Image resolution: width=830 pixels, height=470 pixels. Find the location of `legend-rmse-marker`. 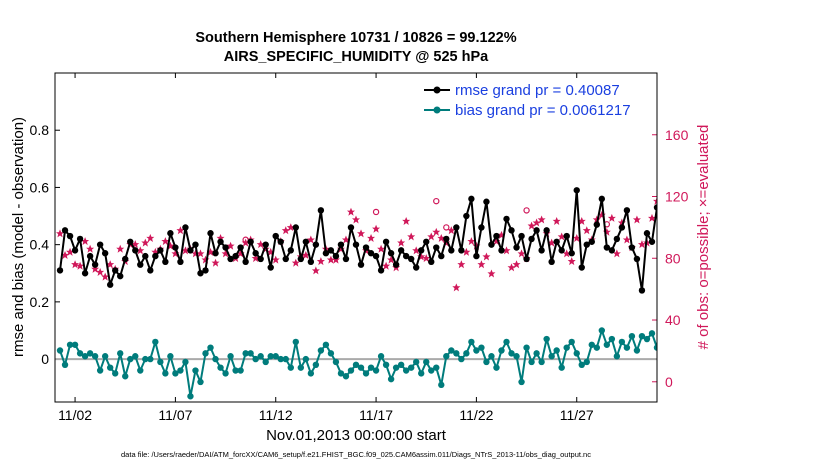

legend-rmse-marker is located at coordinates (437, 90).